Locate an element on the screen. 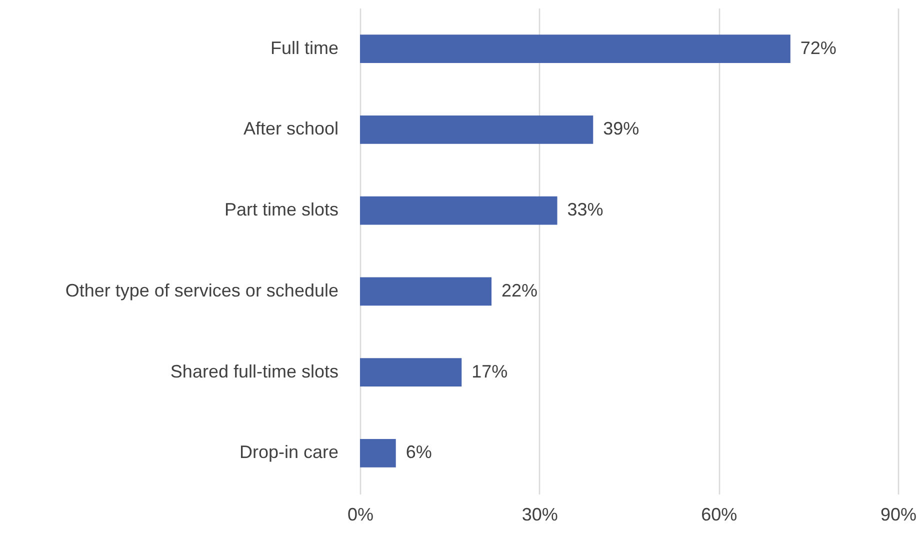 Image resolution: width=919 pixels, height=538 pixels. y-tick-label: Full time is located at coordinates (304, 48).